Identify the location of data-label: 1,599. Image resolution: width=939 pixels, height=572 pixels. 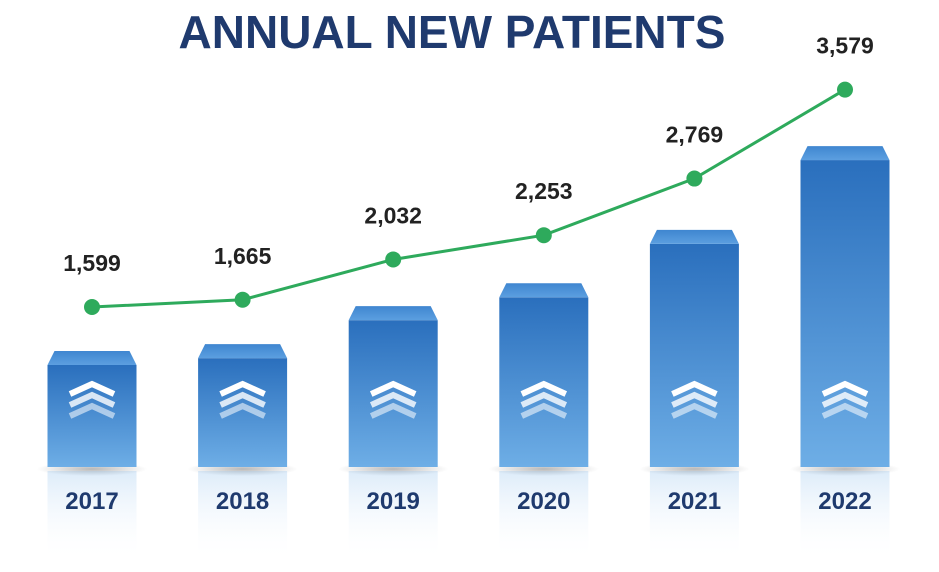
(92, 263).